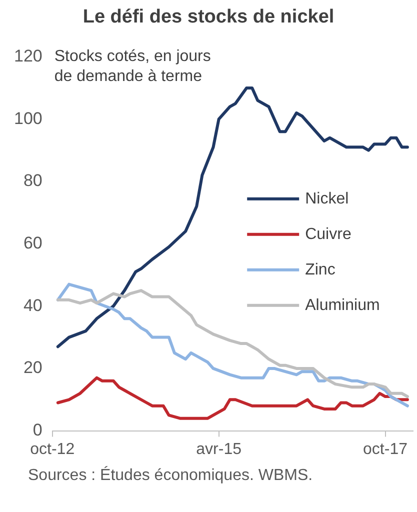 The height and width of the screenshot is (512, 417). What do you see at coordinates (32, 242) in the screenshot?
I see `y-tick-label: 60` at bounding box center [32, 242].